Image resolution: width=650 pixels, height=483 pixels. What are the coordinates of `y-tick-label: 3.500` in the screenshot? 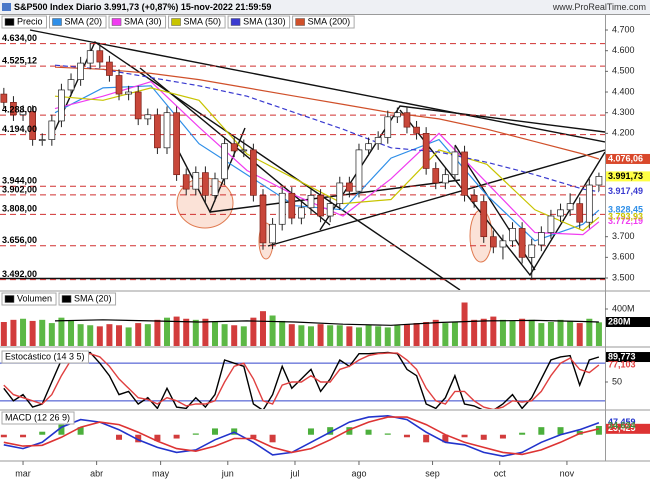 It's located at (623, 277).